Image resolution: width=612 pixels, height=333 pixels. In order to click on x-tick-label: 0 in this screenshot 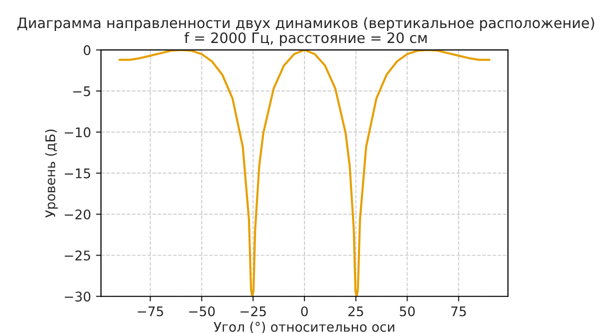, I will do `click(304, 311)`.